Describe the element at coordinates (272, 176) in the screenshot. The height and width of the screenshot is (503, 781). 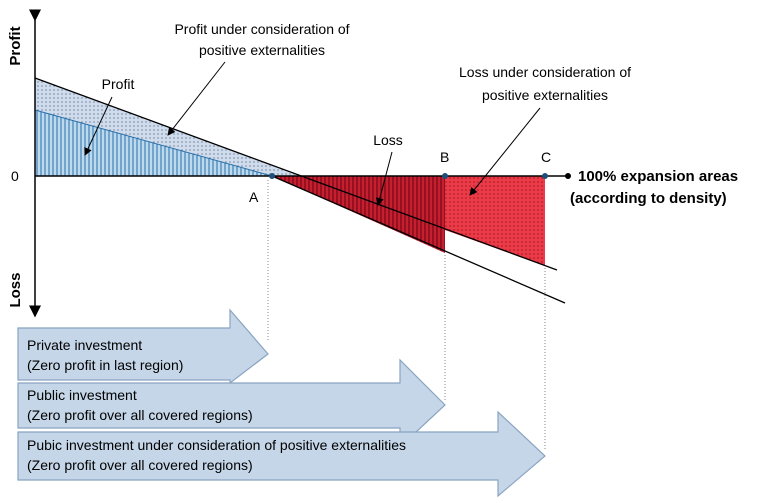
I see `point-a` at that location.